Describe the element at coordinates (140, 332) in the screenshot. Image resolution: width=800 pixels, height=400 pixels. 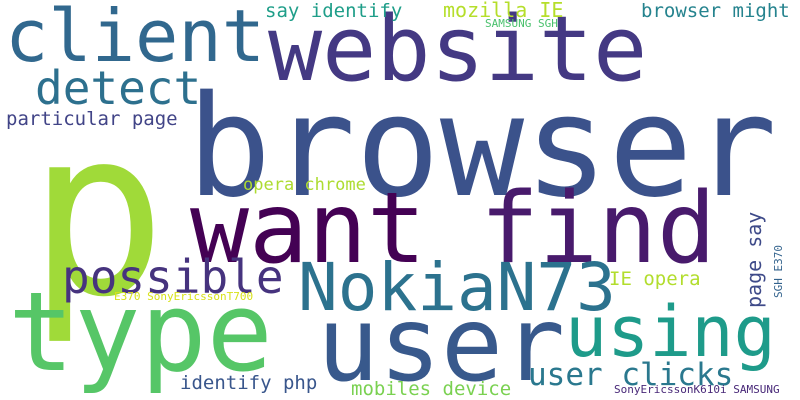
I see `word-type: type` at that location.